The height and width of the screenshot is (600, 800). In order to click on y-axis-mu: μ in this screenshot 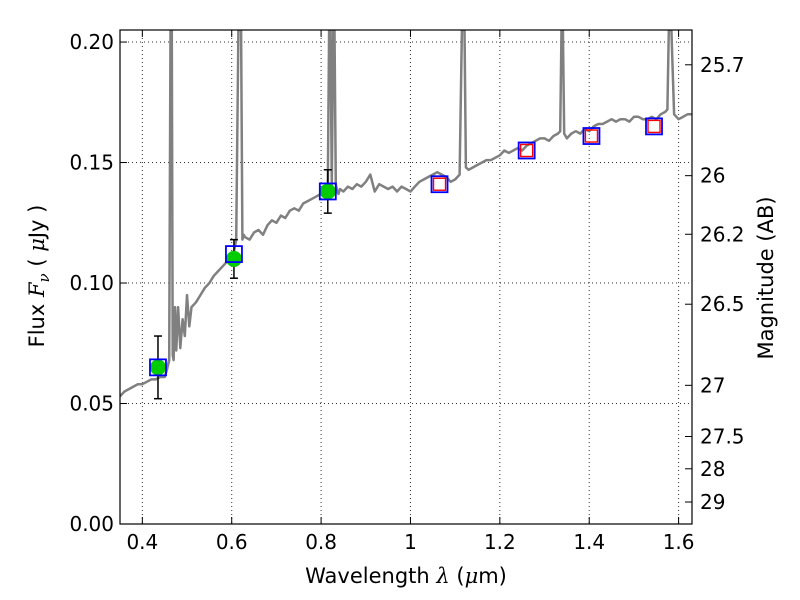, I will do `click(37, 245)`.